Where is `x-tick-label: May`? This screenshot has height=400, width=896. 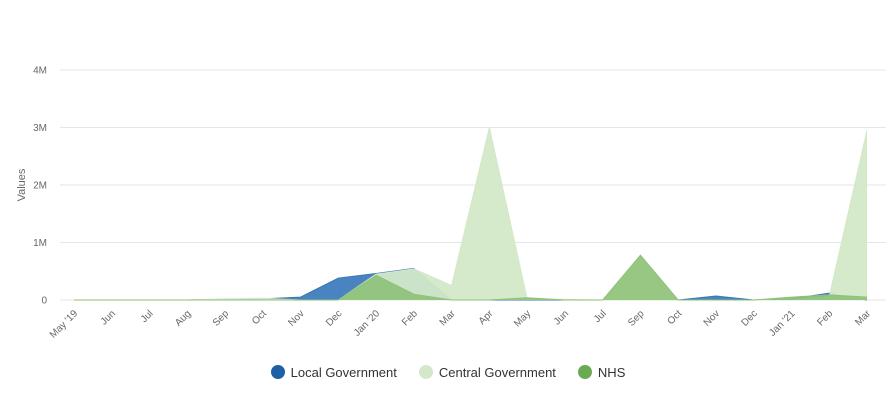 x-tick-label: May is located at coordinates (522, 318).